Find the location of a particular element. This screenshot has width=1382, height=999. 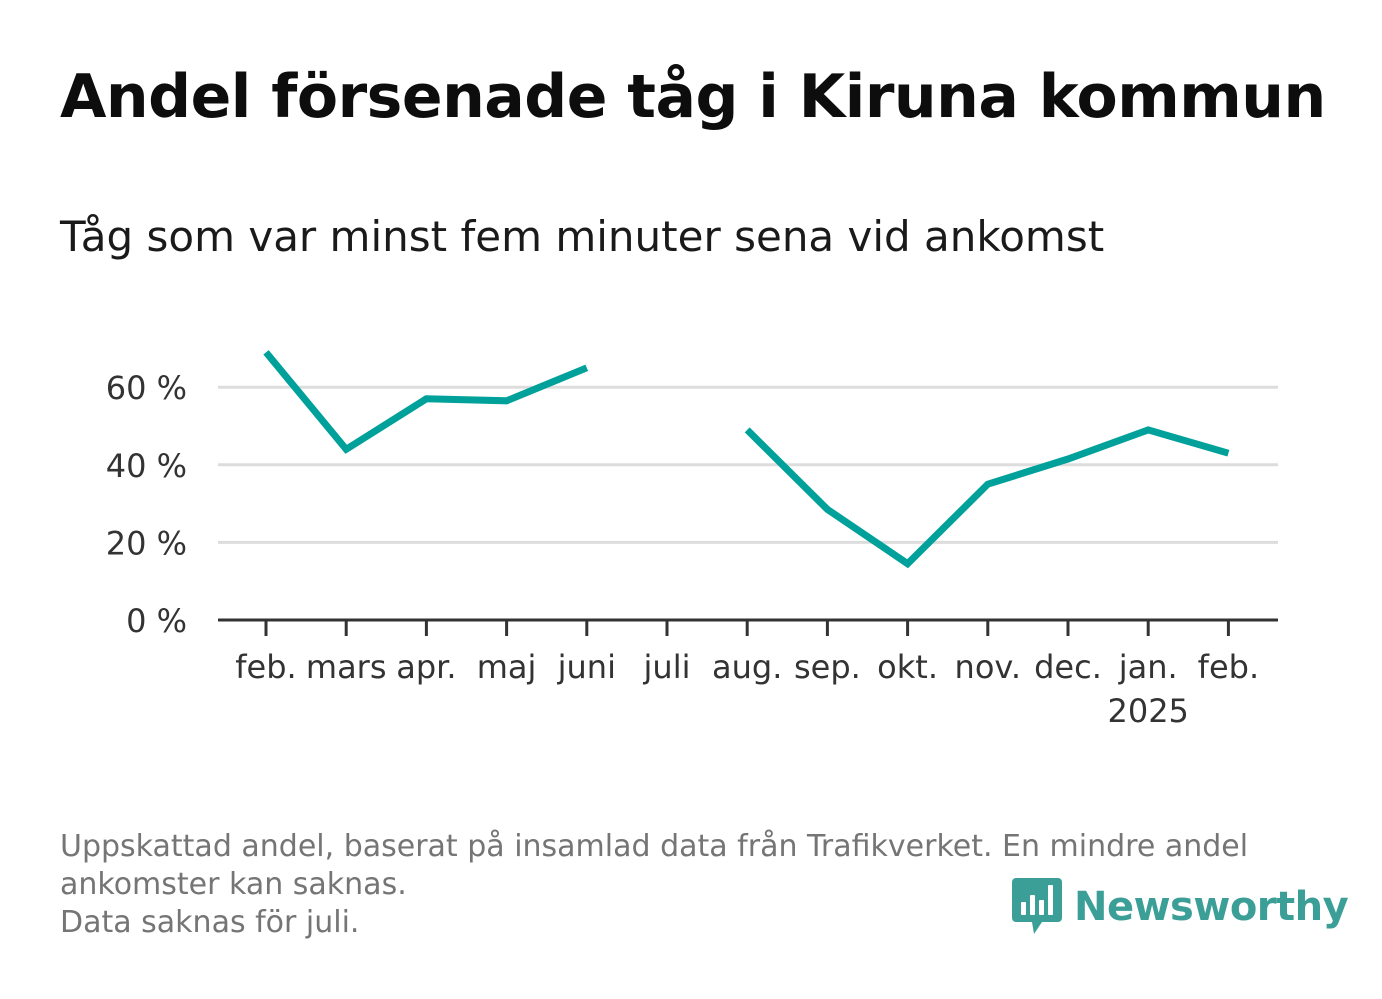

y-tick-label: 0 % is located at coordinates (156, 621).